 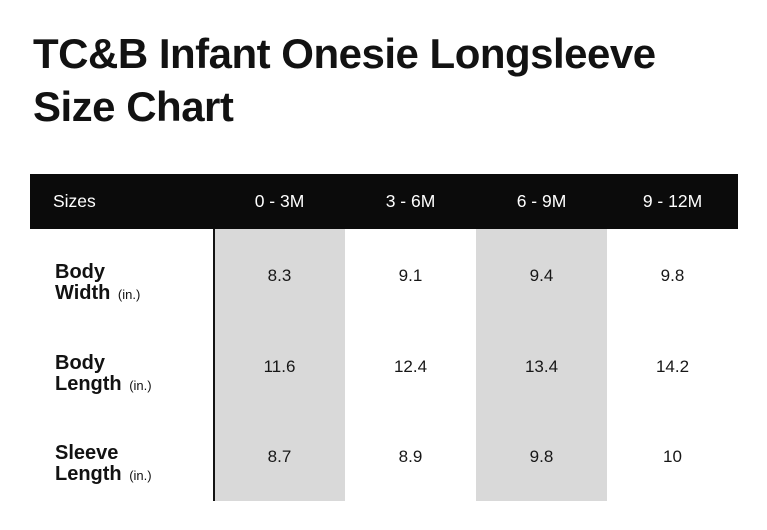 I want to click on cell-body-length-3-6m: 12.4, so click(x=410, y=366).